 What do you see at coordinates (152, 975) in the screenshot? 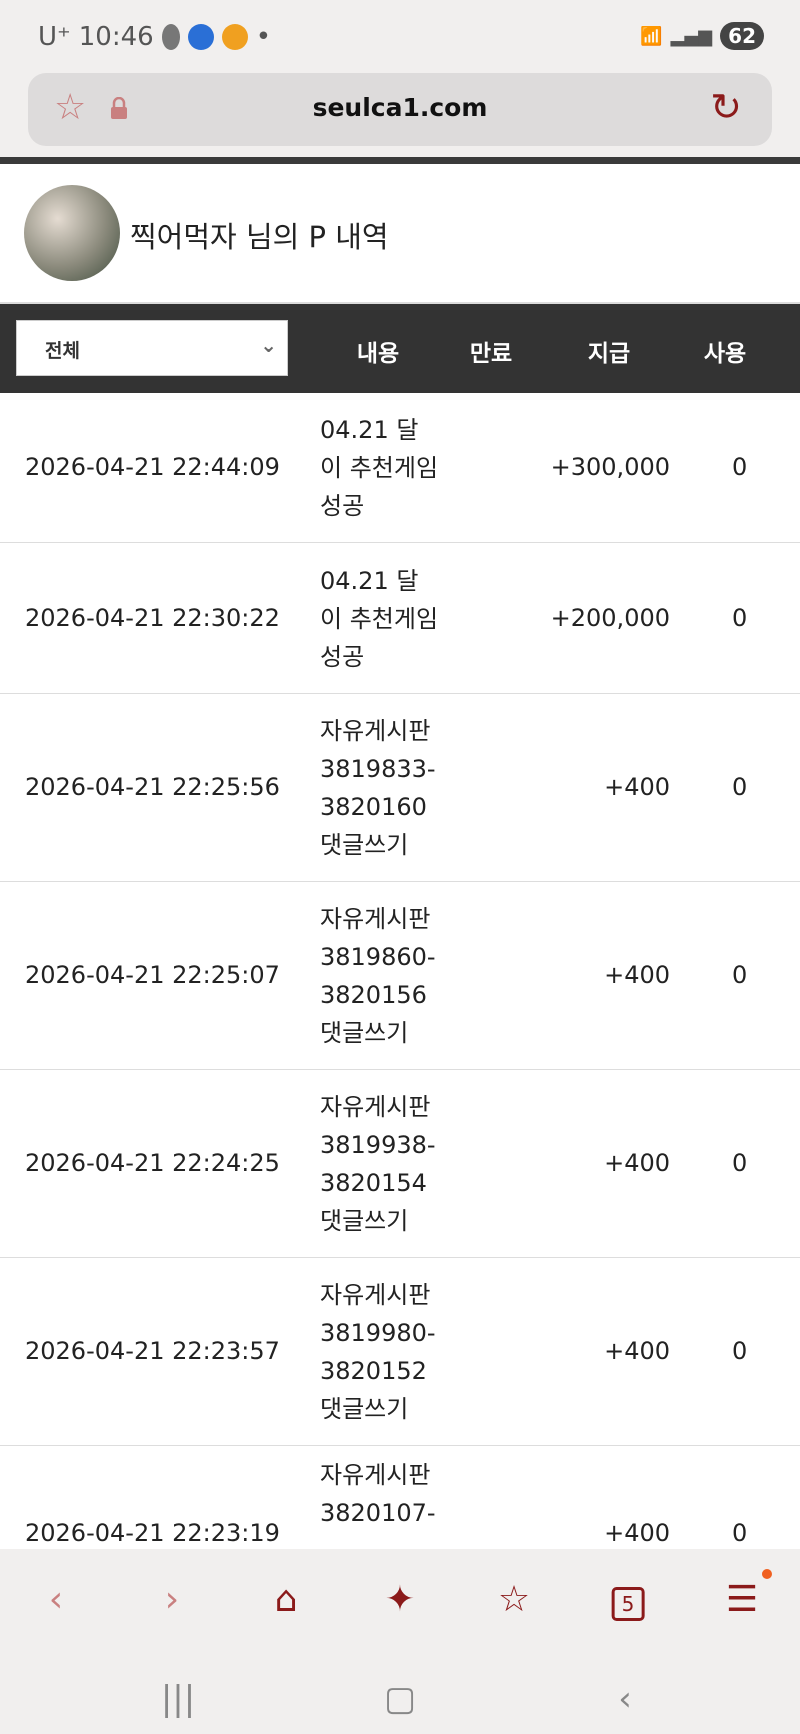
I see `row-date: 2026-04-21 22:25:07` at bounding box center [152, 975].